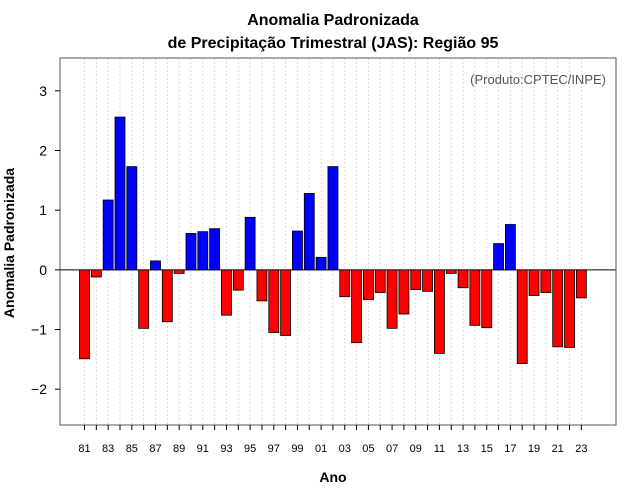 This screenshot has height=500, width=640. What do you see at coordinates (9, 243) in the screenshot?
I see `y-axis-label: Anomalia Padronizada` at bounding box center [9, 243].